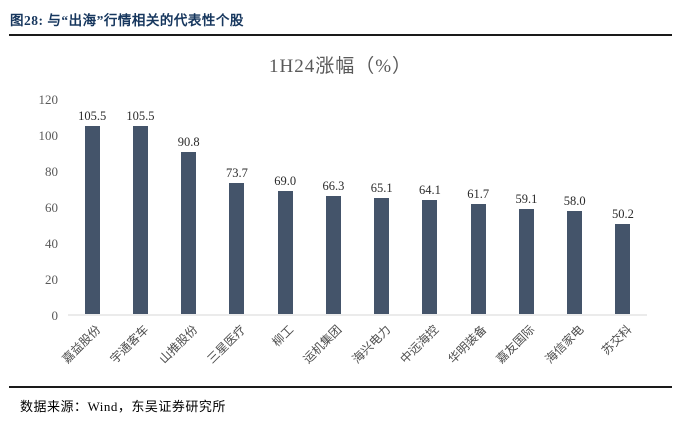 Image resolution: width=681 pixels, height=425 pixels. What do you see at coordinates (429, 189) in the screenshot?
I see `bar-value-label: 64.1` at bounding box center [429, 189].